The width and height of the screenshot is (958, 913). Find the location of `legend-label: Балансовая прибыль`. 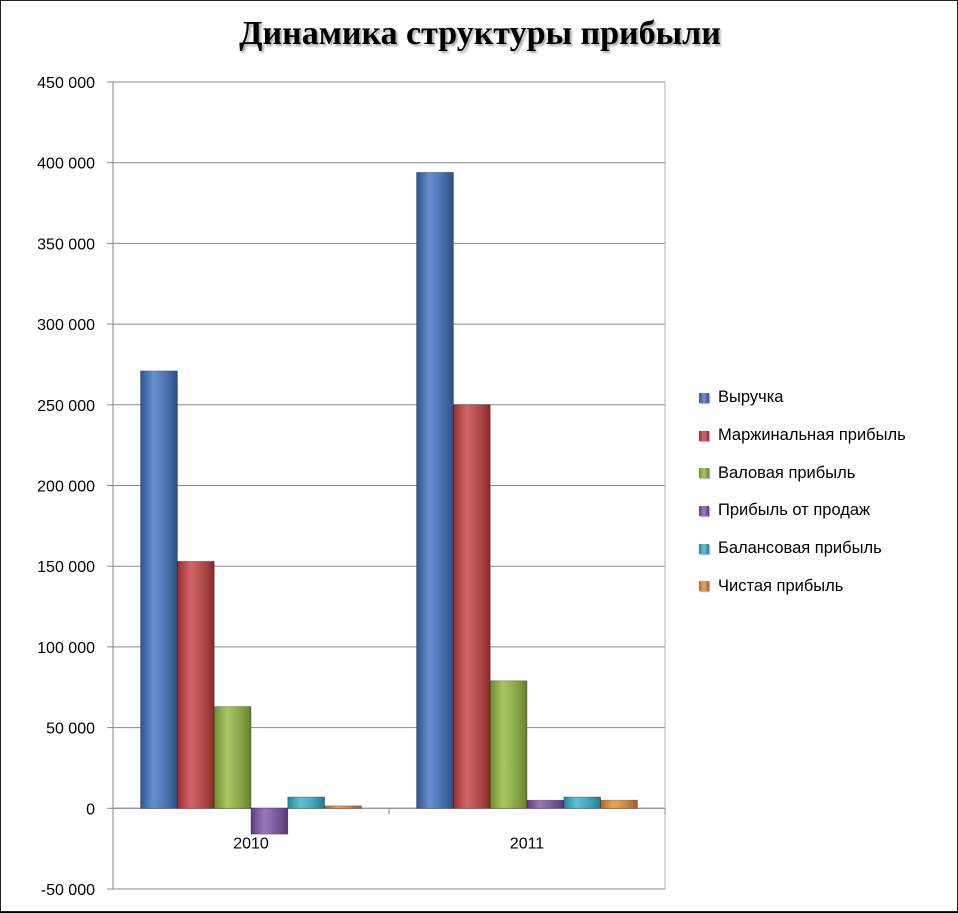

legend-label: Балансовая прибыль is located at coordinates (800, 548).